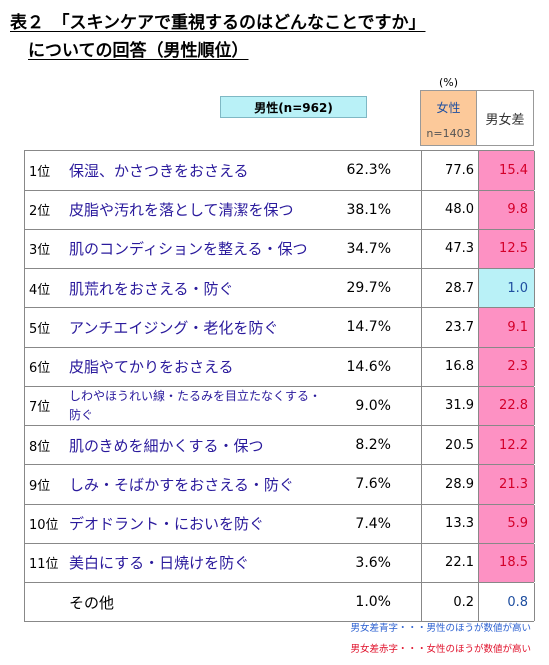 The width and height of the screenshot is (549, 665). What do you see at coordinates (159, 170) in the screenshot?
I see `item-label: 保湿、かさつきをおさえる` at bounding box center [159, 170].